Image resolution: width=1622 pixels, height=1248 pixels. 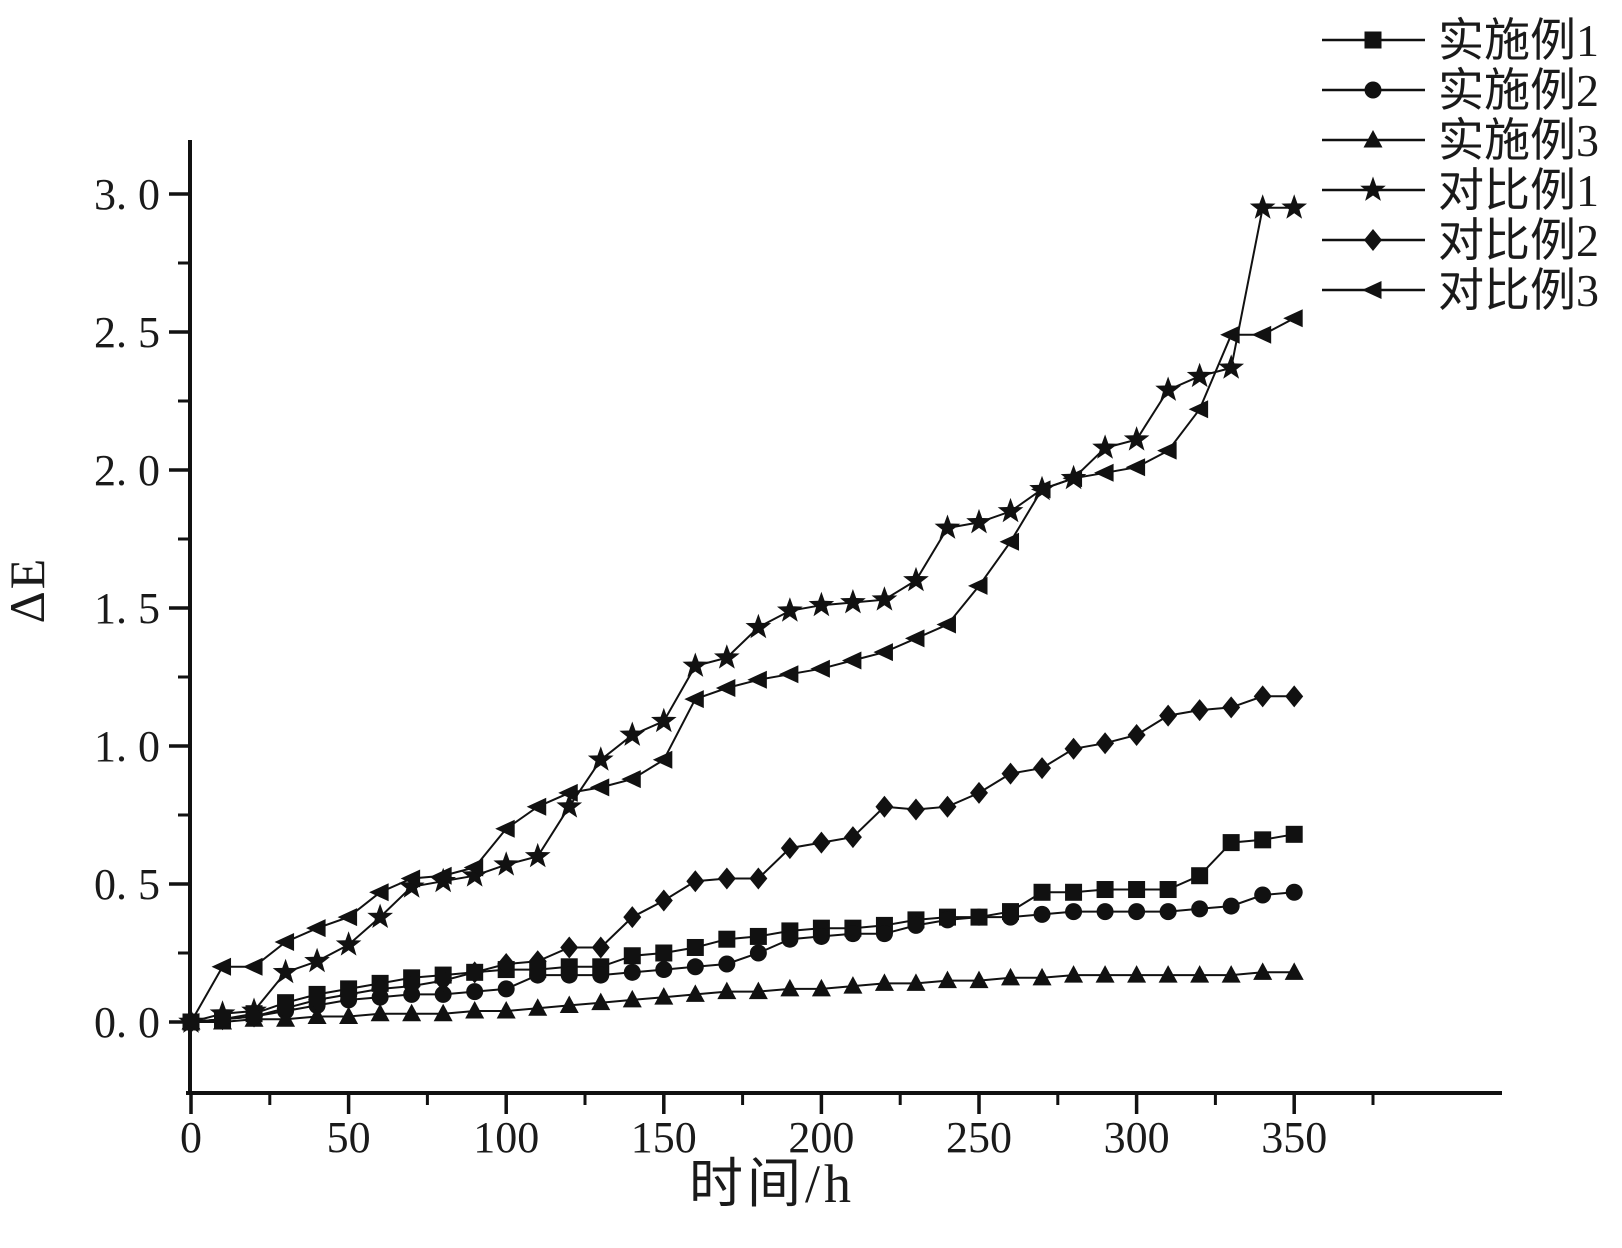 What do you see at coordinates (1518, 190) in the screenshot?
I see `legend-label: 对比例1` at bounding box center [1518, 190].